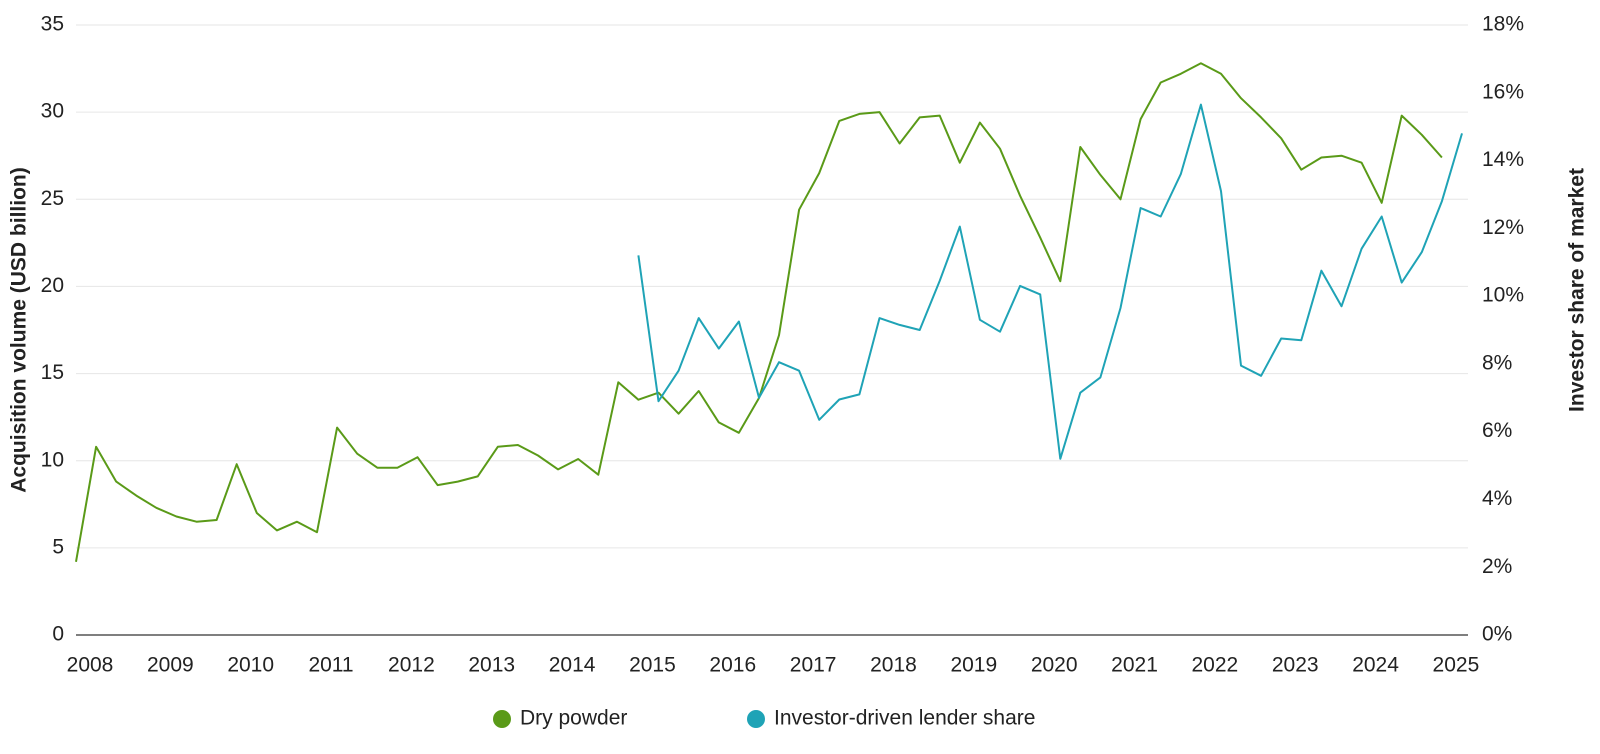  Describe the element at coordinates (652, 665) in the screenshot. I see `x-tick-label: 2015` at that location.